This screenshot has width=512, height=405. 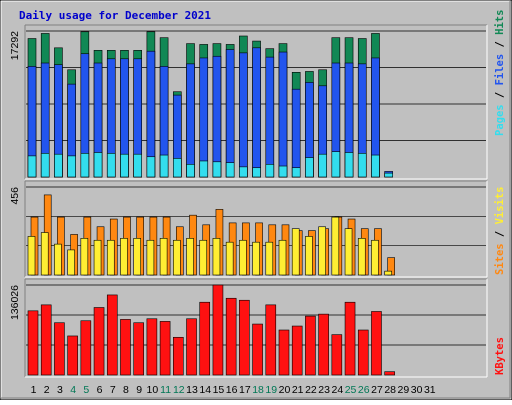 I want to click on legend-entry-kbytes: KBytes, so click(x=500, y=356).